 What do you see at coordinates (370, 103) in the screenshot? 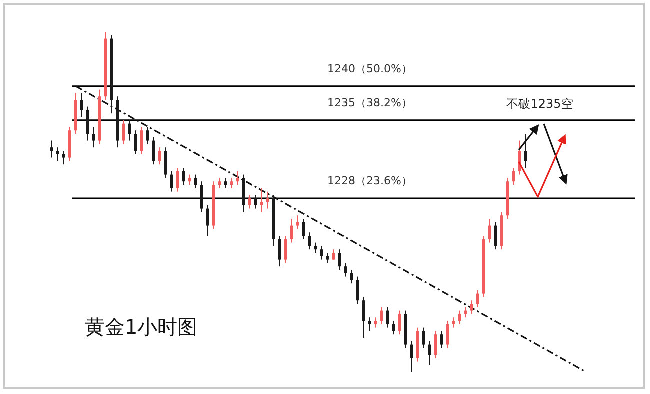
I see `ref-line-label: 1235（38.2%）` at bounding box center [370, 103].